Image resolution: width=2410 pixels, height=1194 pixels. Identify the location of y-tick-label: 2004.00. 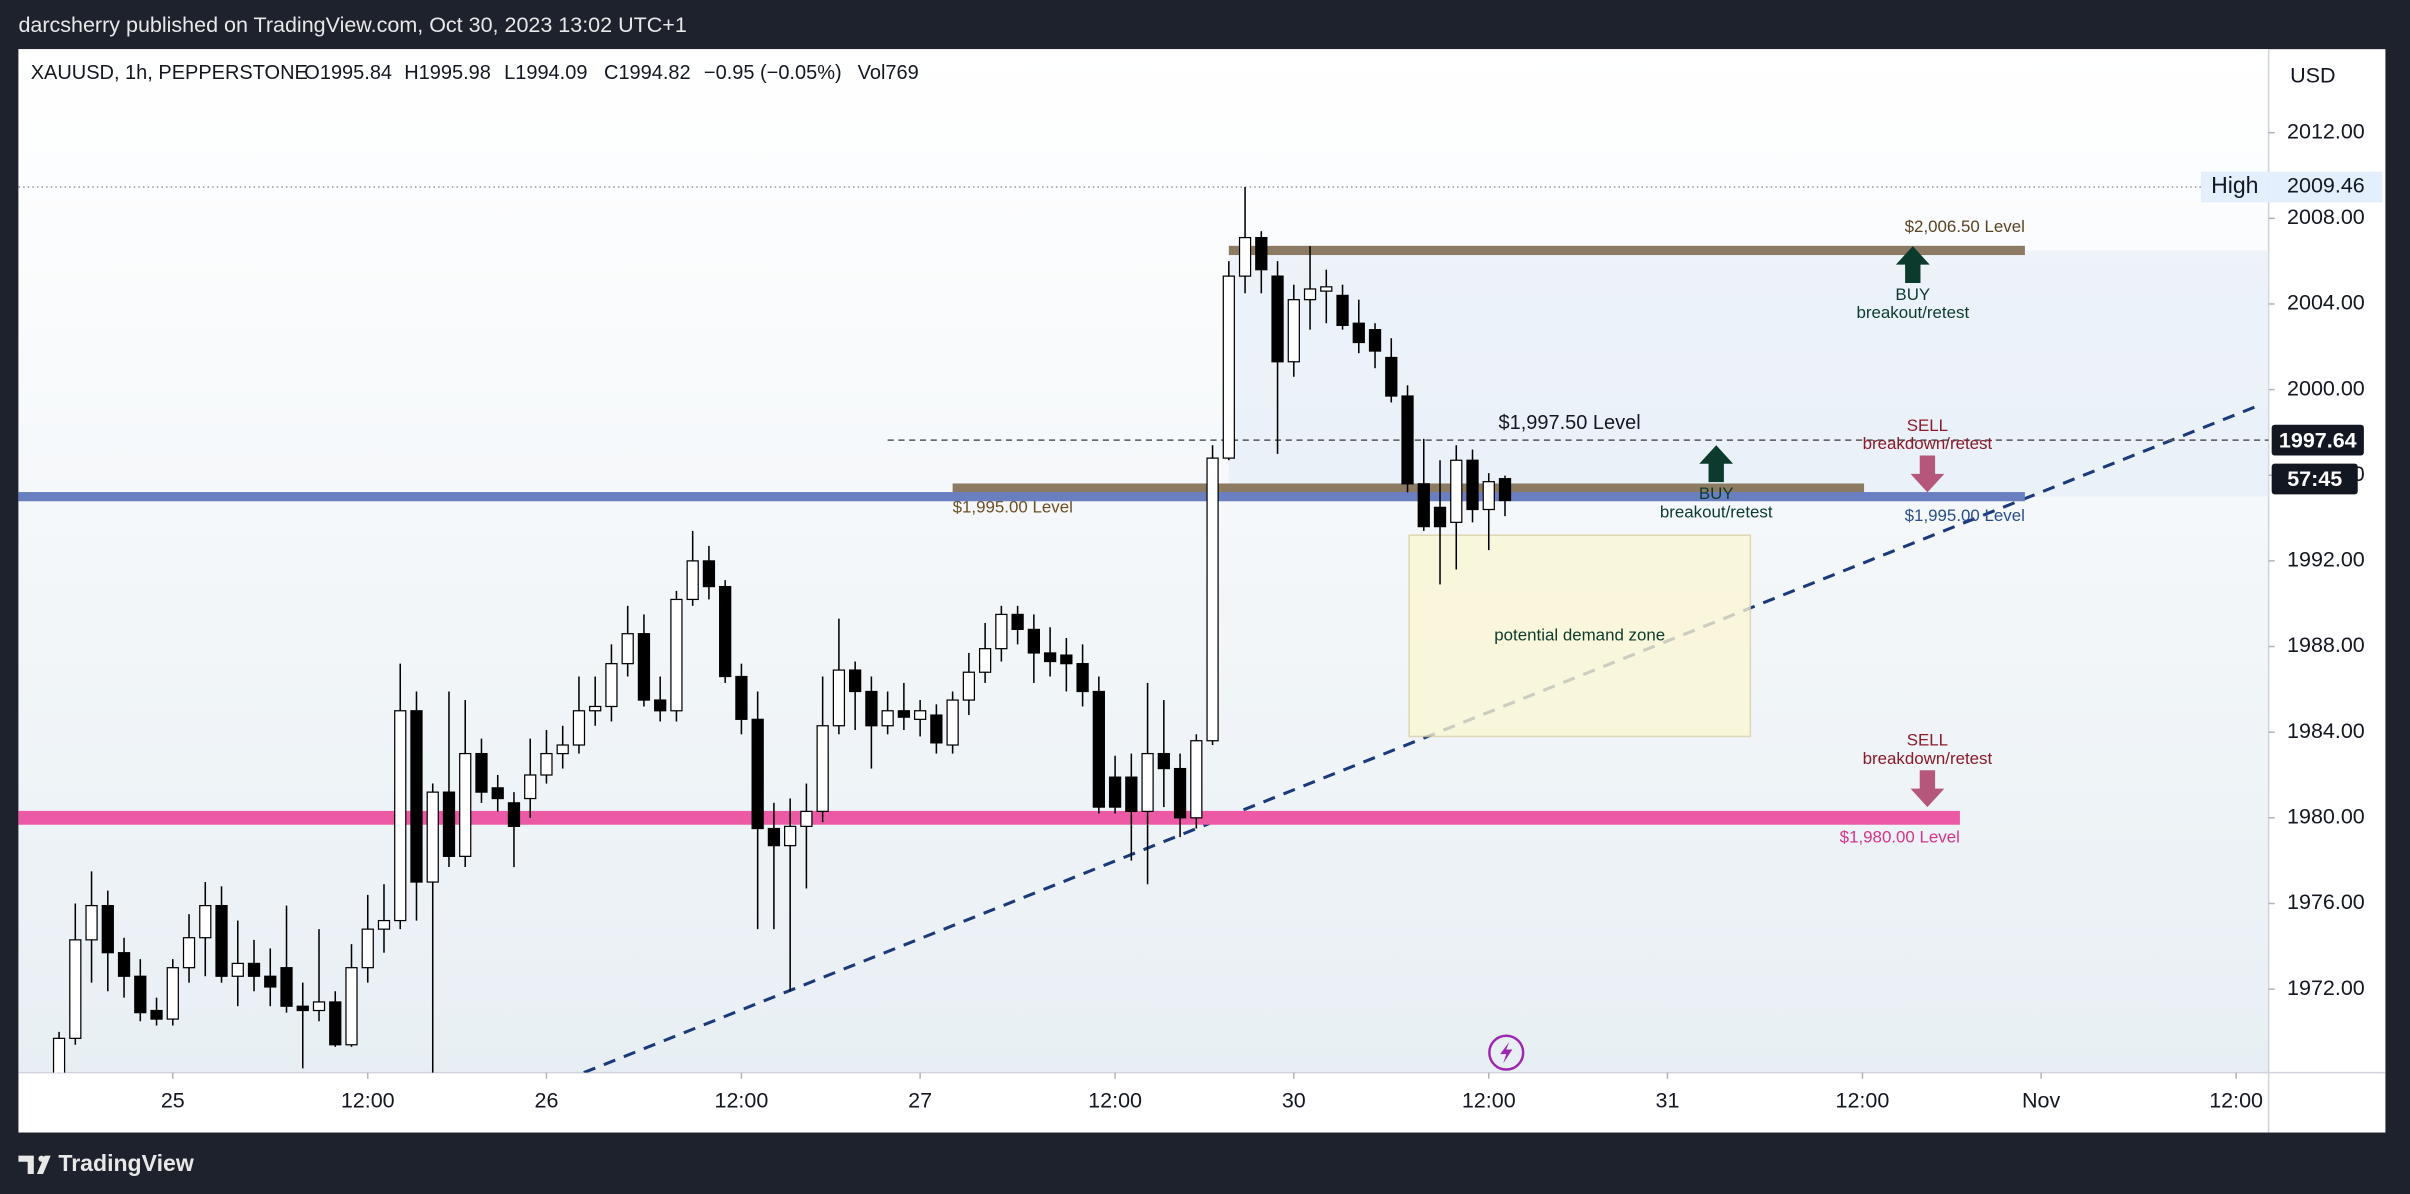
(2326, 303).